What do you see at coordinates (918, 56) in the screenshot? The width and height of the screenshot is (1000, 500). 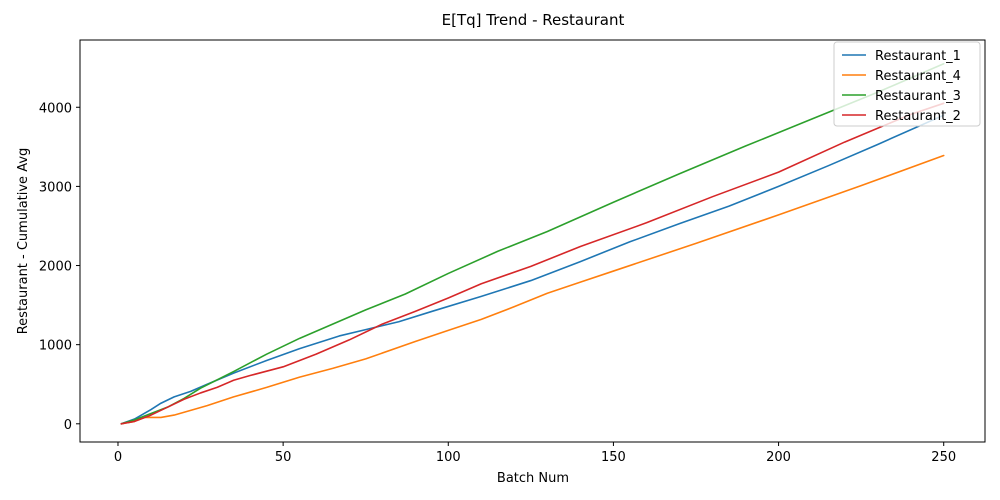 I see `legend-label-restaurant-1: Restaurant_1` at bounding box center [918, 56].